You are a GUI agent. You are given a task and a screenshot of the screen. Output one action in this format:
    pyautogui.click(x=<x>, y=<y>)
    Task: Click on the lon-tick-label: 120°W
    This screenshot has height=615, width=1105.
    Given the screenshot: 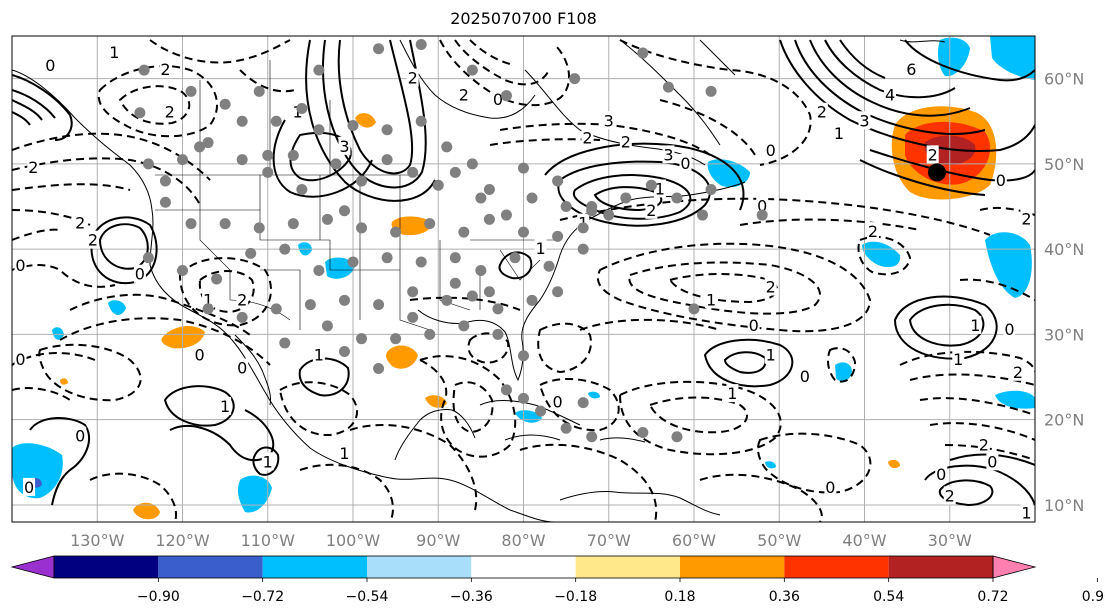 What is the action you would take?
    pyautogui.click(x=182, y=540)
    